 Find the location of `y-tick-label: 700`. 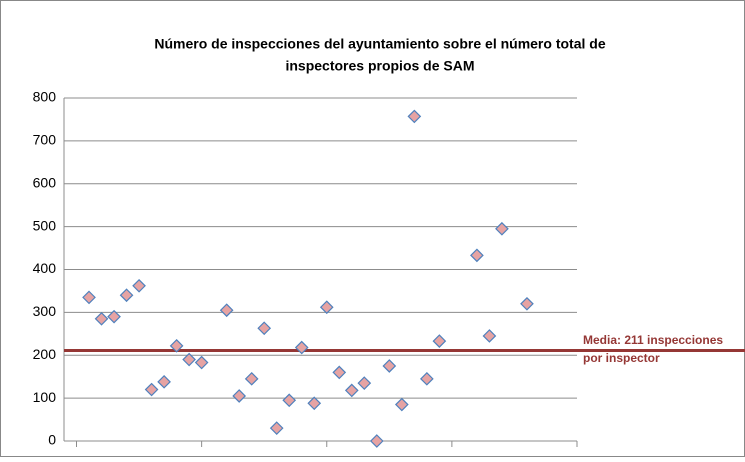

y-tick-label: 700 is located at coordinates (45, 140).